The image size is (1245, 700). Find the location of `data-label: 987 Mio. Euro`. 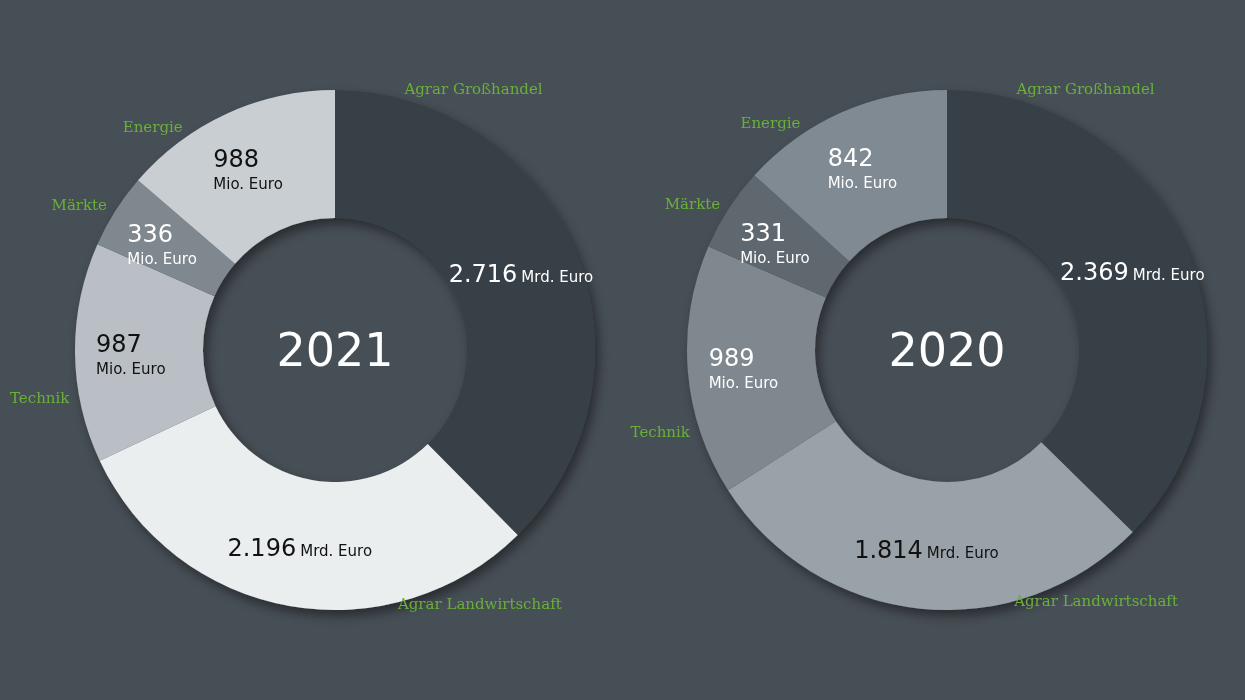

data-label: 987 Mio. Euro is located at coordinates (131, 354).